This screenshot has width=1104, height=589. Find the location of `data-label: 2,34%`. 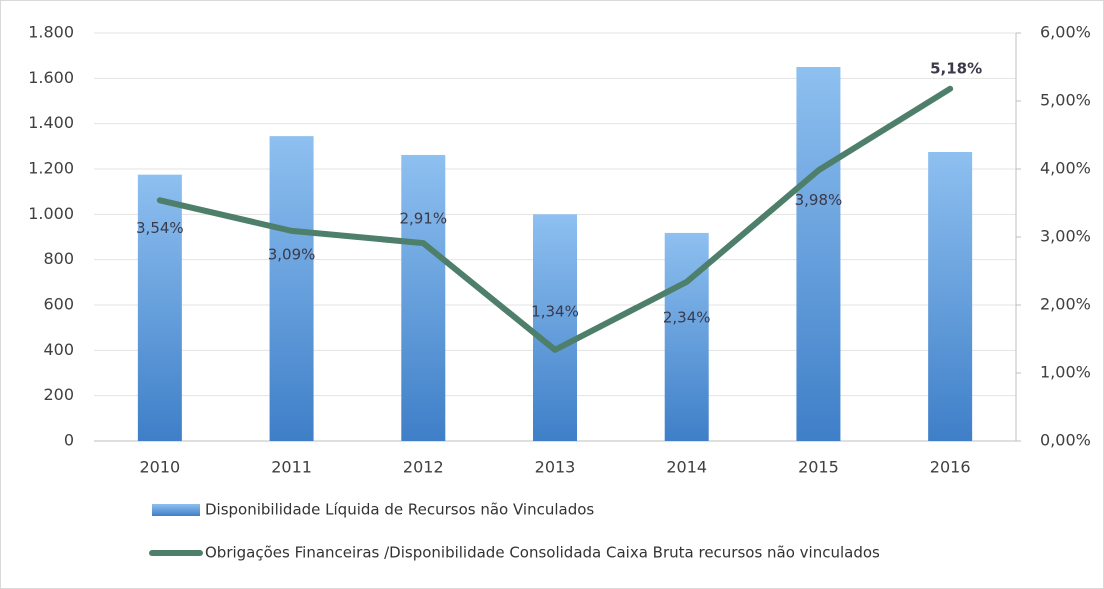

data-label: 2,34% is located at coordinates (687, 317).